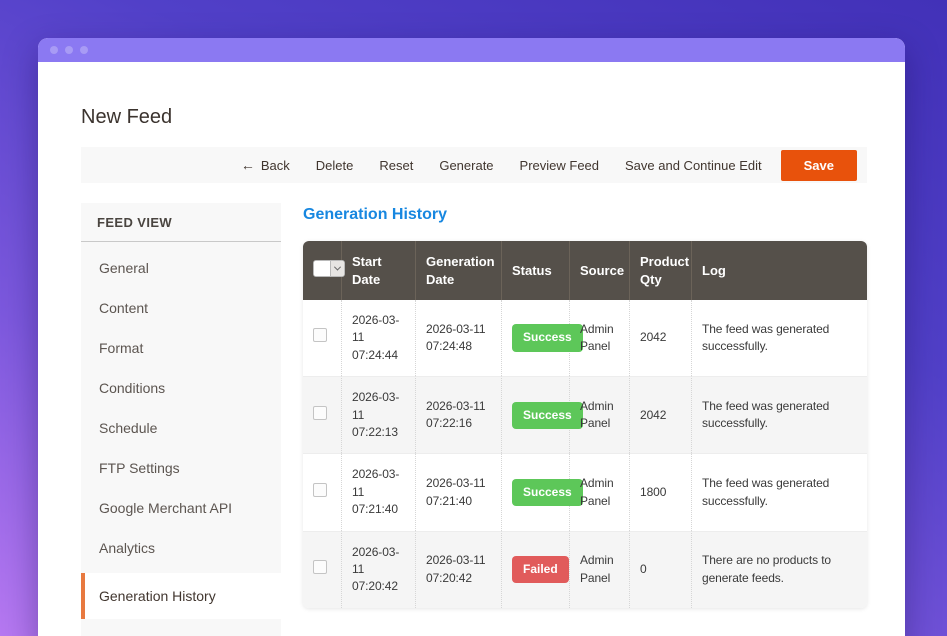 The image size is (947, 636). What do you see at coordinates (559, 165) in the screenshot?
I see `preview-feed-button: Preview Feed` at bounding box center [559, 165].